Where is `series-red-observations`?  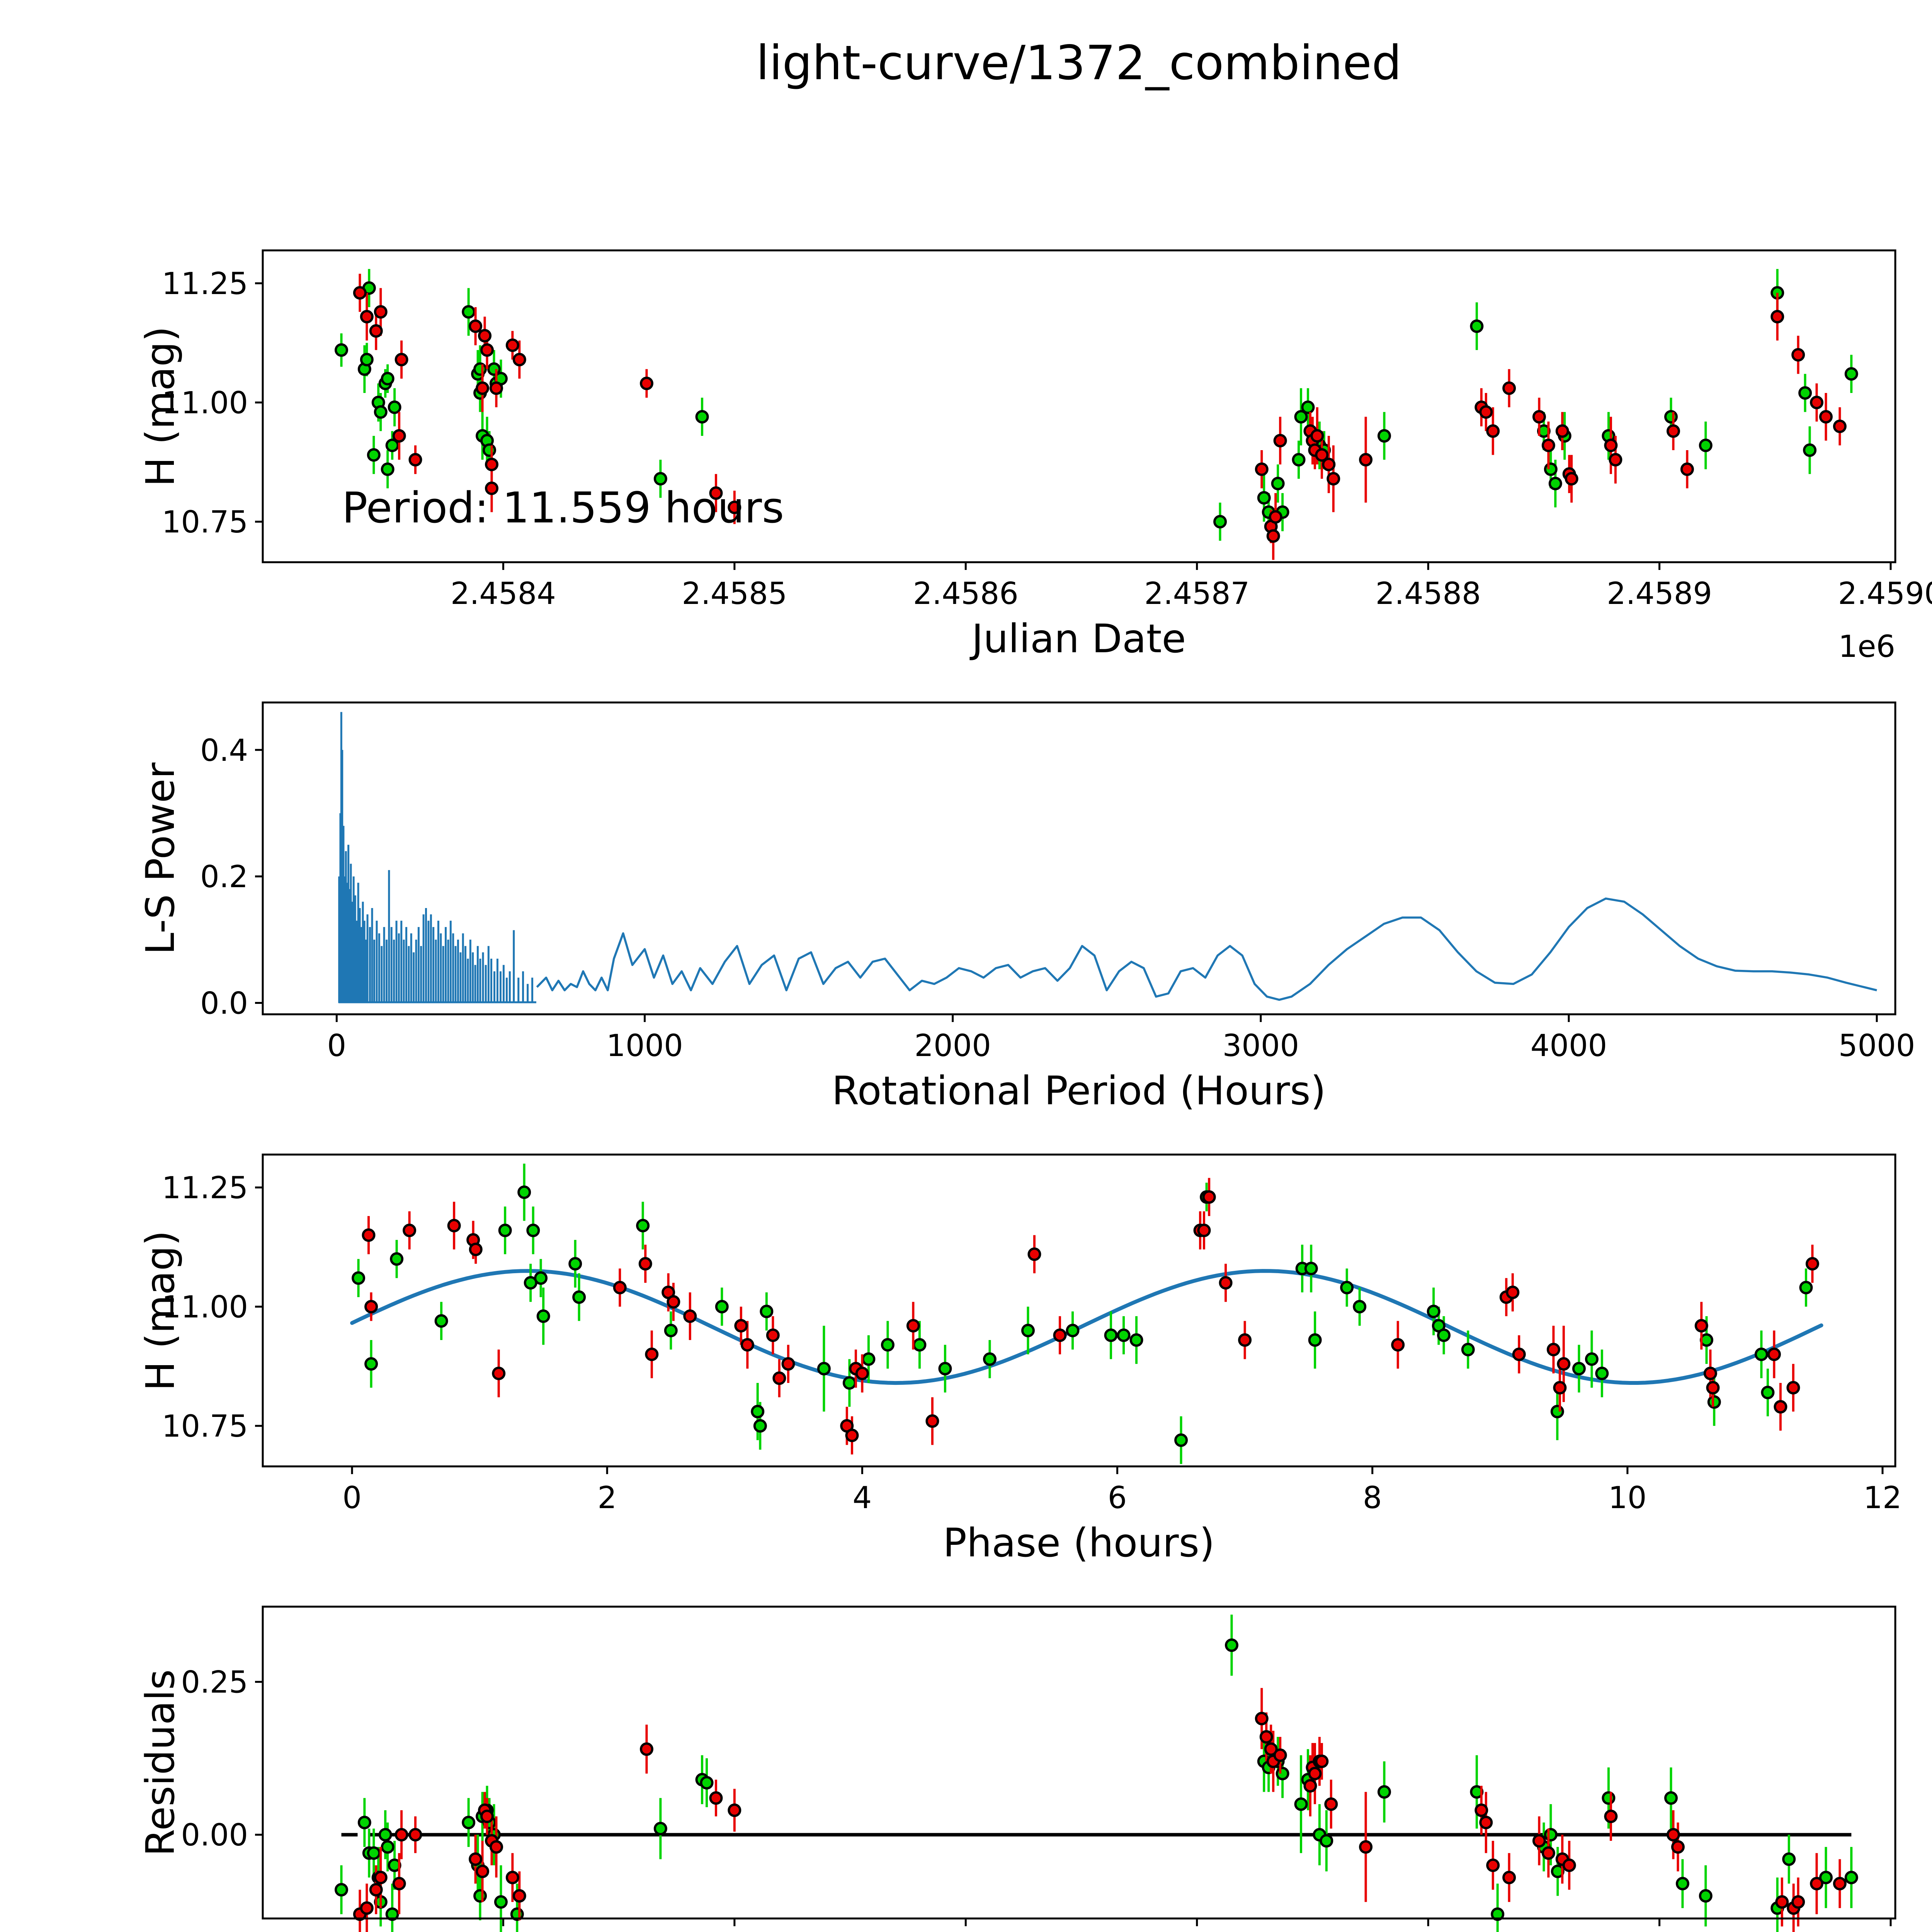 series-red-observations is located at coordinates (1091, 1317).